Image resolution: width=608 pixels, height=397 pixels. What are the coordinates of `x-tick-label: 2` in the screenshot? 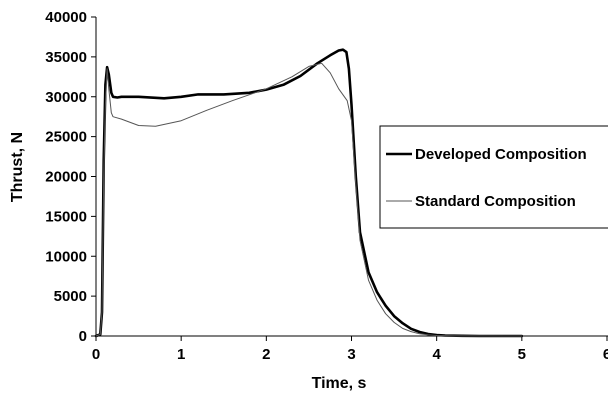 It's located at (266, 354).